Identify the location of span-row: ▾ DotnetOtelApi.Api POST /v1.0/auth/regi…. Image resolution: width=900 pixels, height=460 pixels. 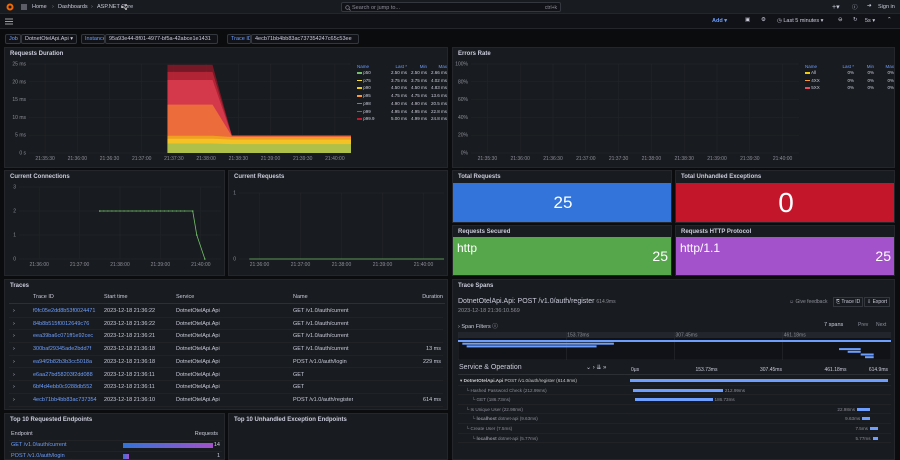
(674, 381).